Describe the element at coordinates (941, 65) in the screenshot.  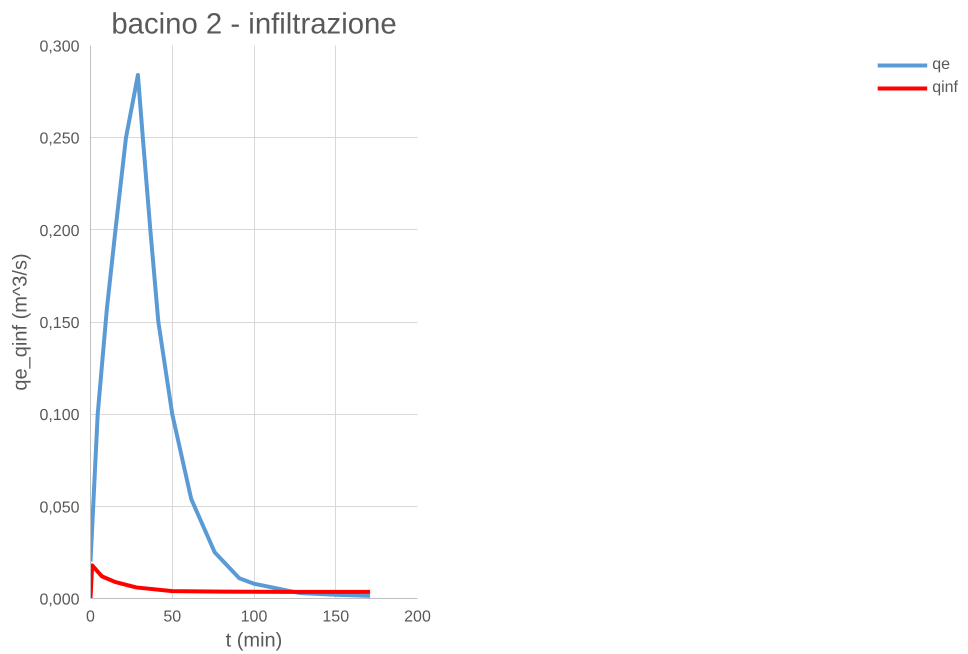
I see `legend-label: qe` at that location.